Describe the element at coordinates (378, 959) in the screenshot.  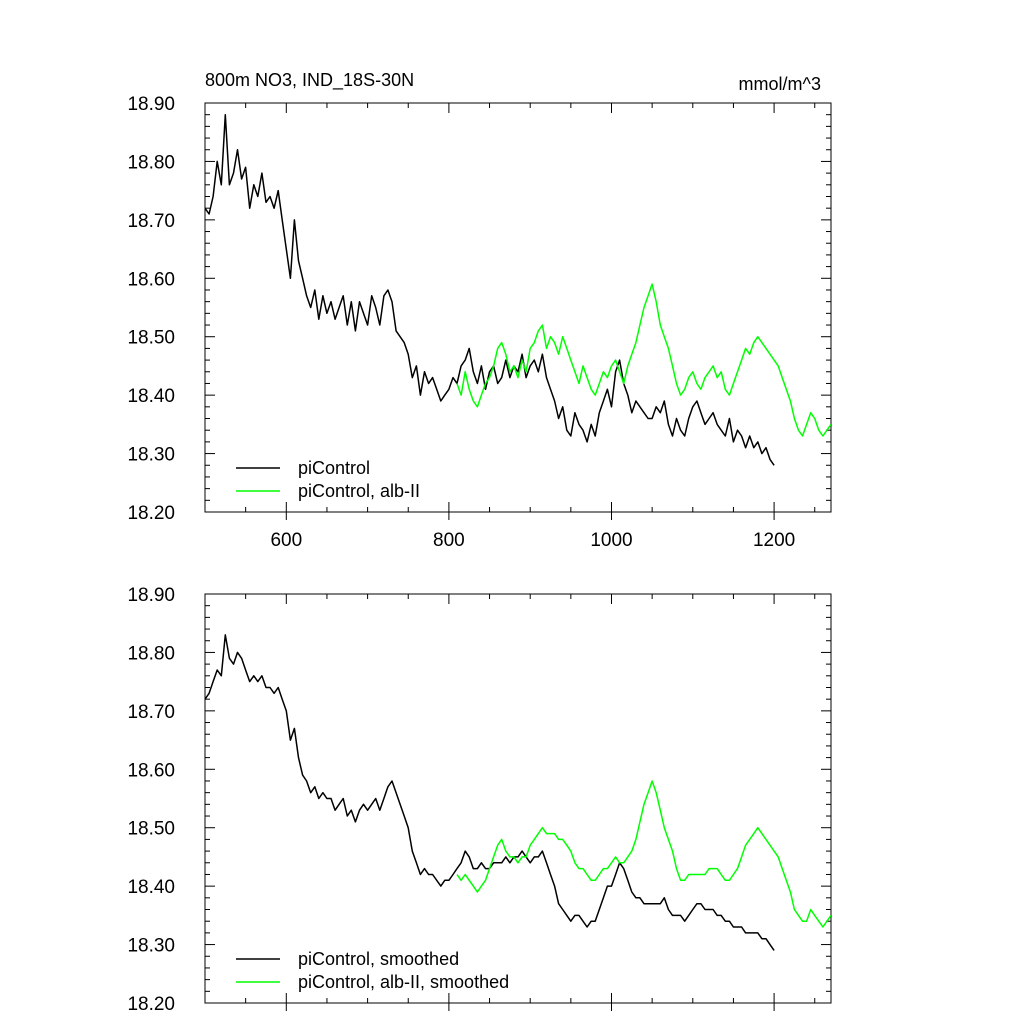
I see `legend-label: piControl, smoothed` at that location.